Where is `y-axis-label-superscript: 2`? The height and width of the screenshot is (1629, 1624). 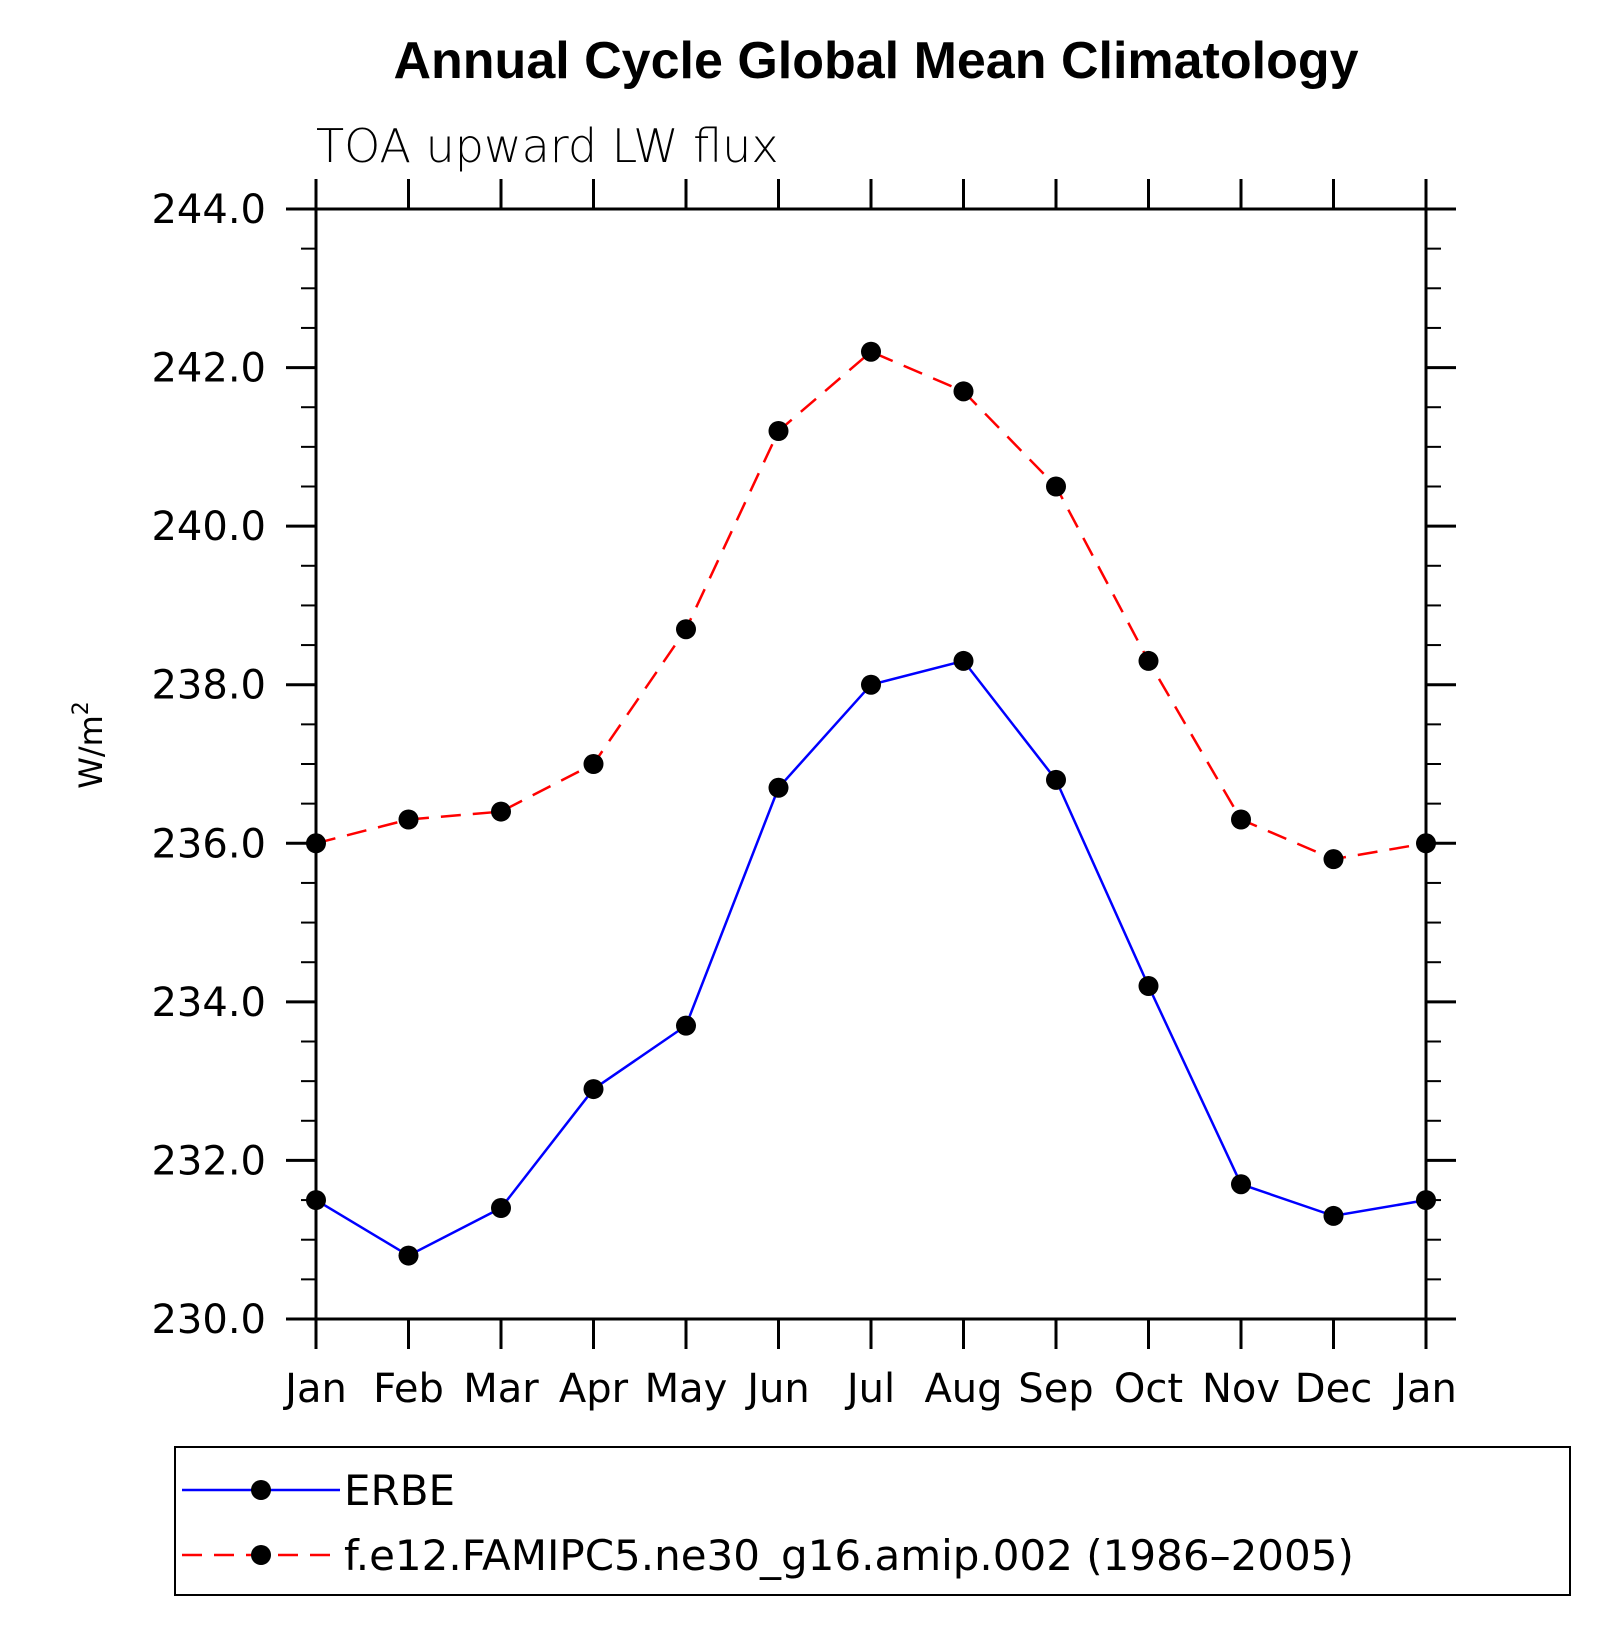
y-axis-label-superscript: 2 is located at coordinates (81, 708).